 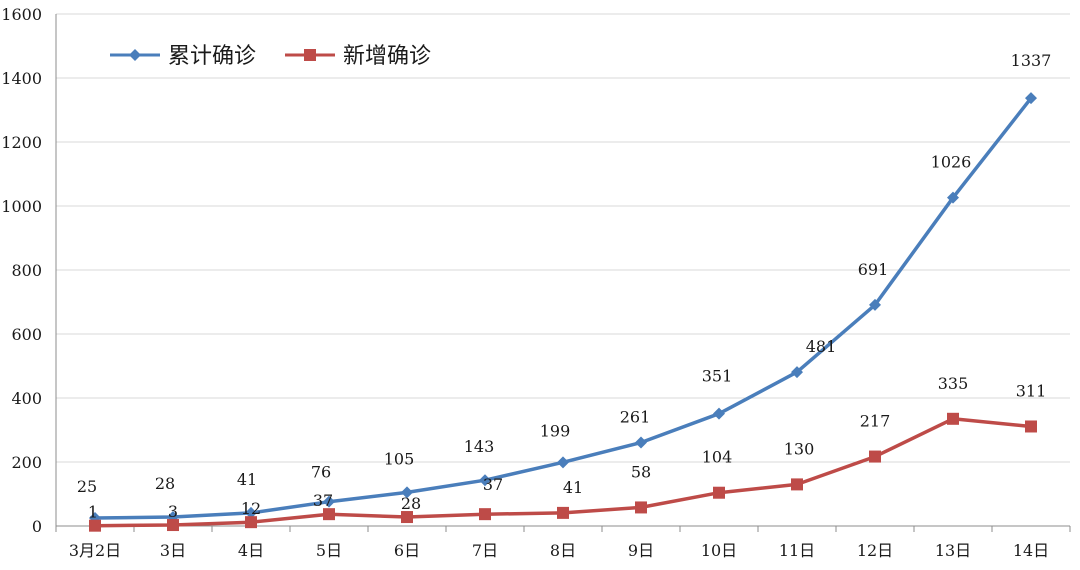 I want to click on data-label: 143, so click(x=479, y=446).